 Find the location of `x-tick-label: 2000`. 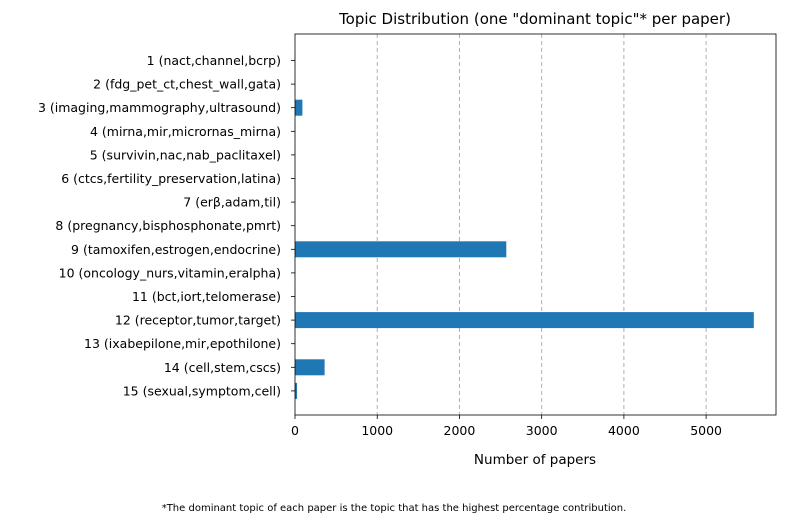

x-tick-label: 2000 is located at coordinates (460, 430).